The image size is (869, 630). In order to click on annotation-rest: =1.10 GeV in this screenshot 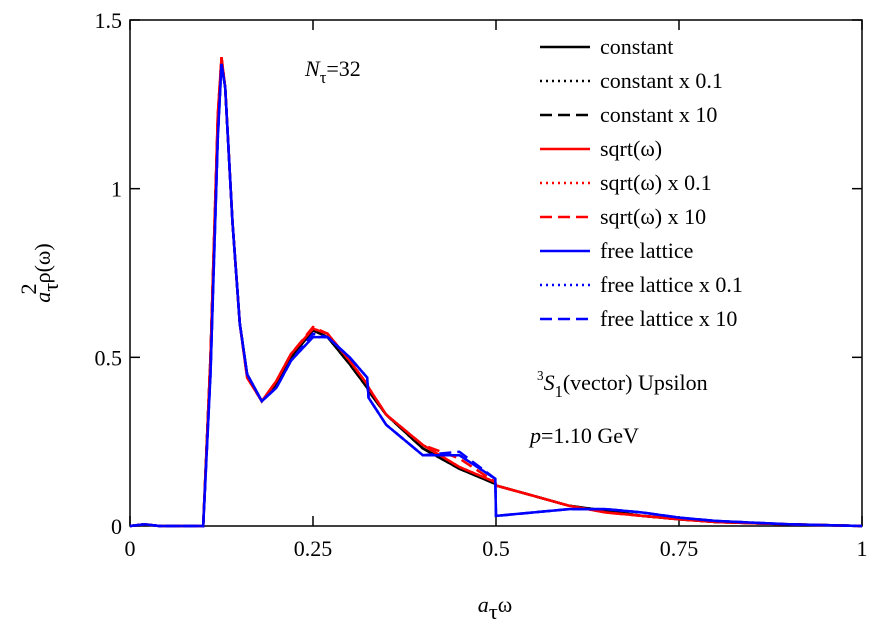, I will do `click(590, 435)`.